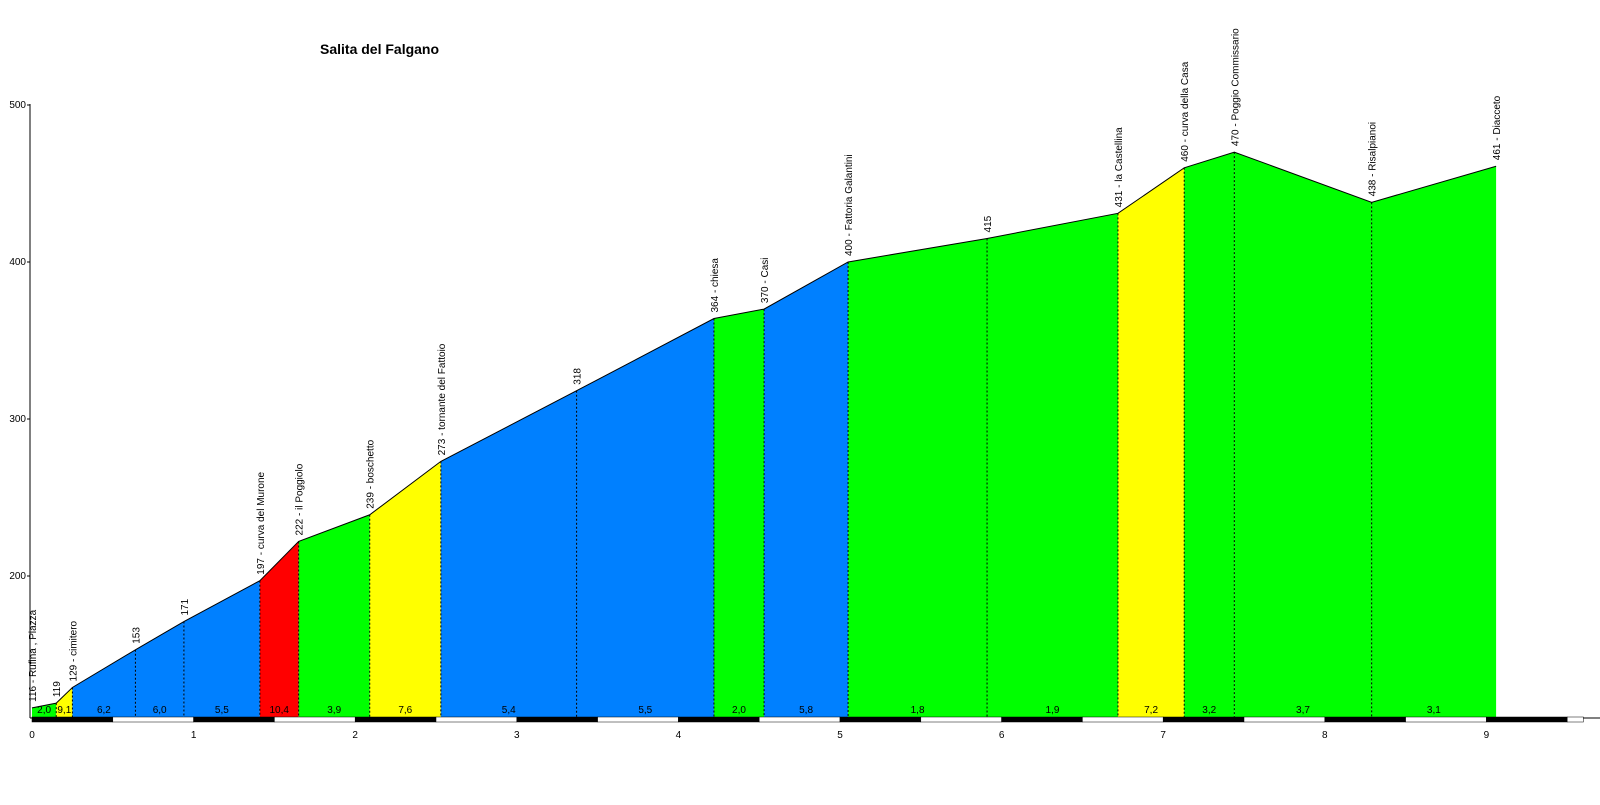  I want to click on gradient-label: 1,9, so click(1053, 710).